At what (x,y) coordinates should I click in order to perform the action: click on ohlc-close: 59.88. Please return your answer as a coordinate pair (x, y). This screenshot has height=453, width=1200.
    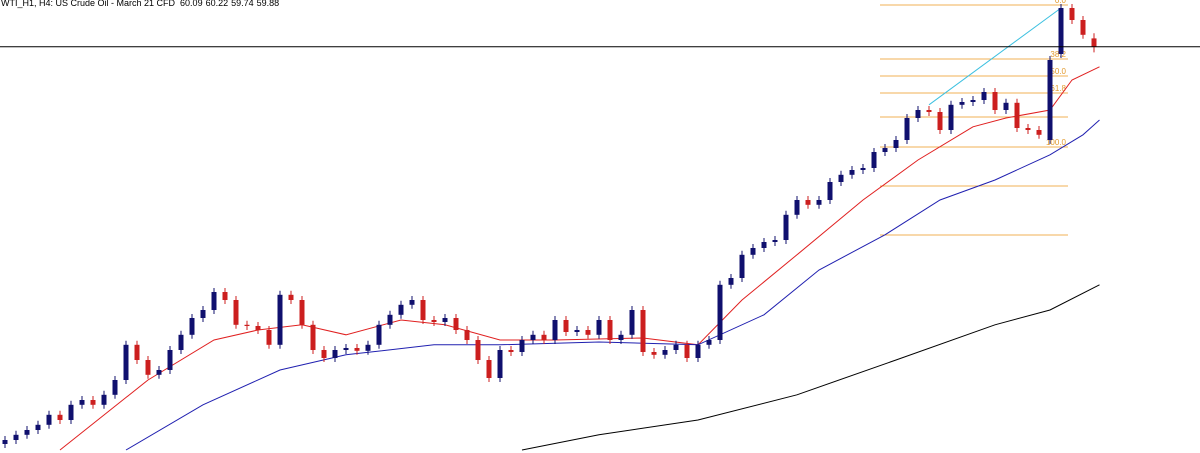
    Looking at the image, I should click on (268, 4).